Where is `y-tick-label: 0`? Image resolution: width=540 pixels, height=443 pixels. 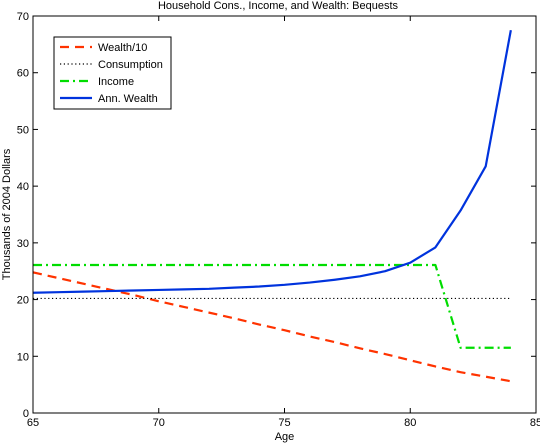 y-tick-label: 0 is located at coordinates (26, 414).